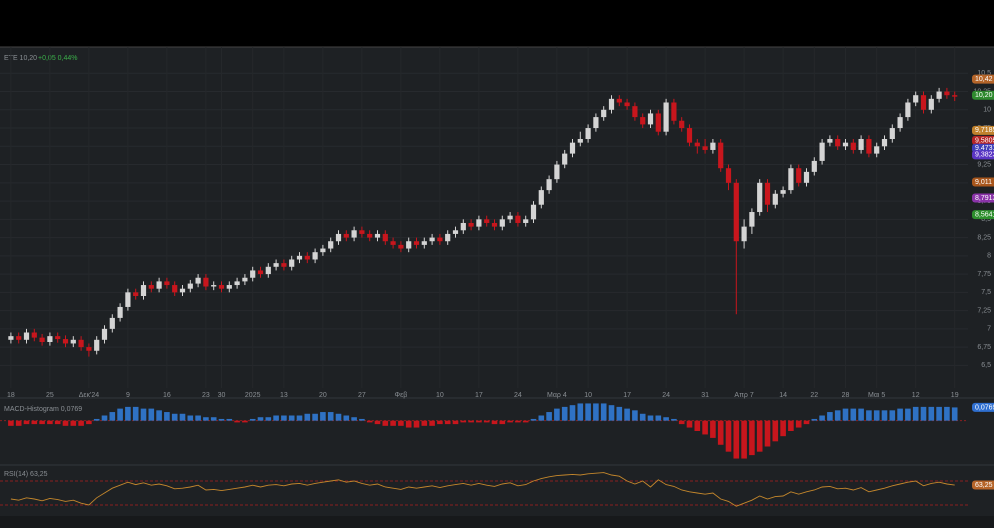 The width and height of the screenshot is (994, 528). What do you see at coordinates (323, 395) in the screenshot?
I see `x-tick-label: 20` at bounding box center [323, 395].